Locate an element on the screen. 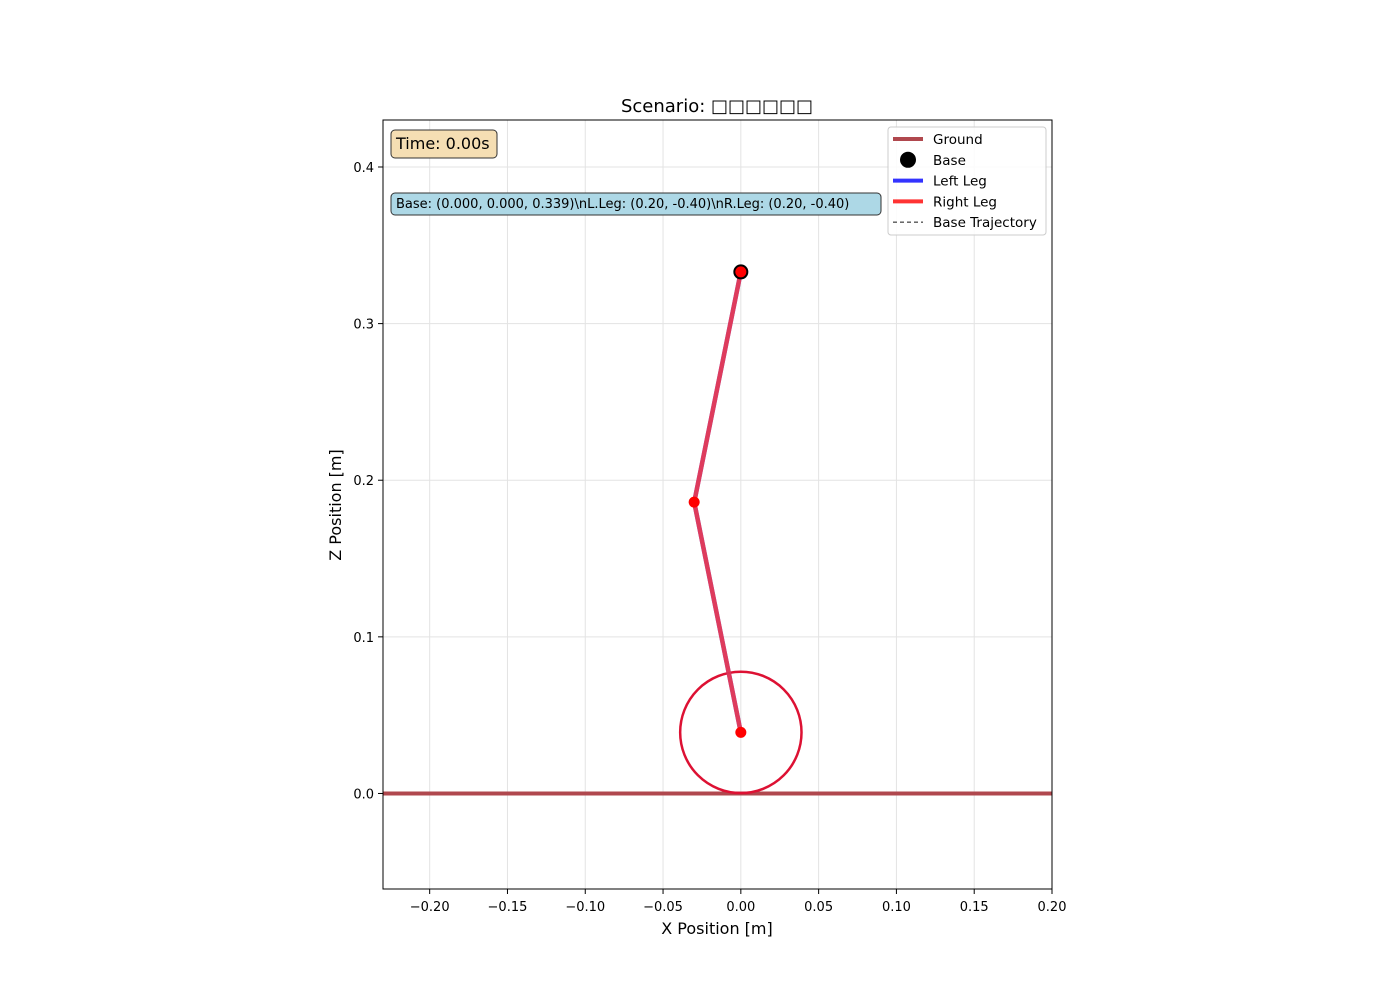 This screenshot has height=1000, width=1400. legend-label: Ground is located at coordinates (958, 140).